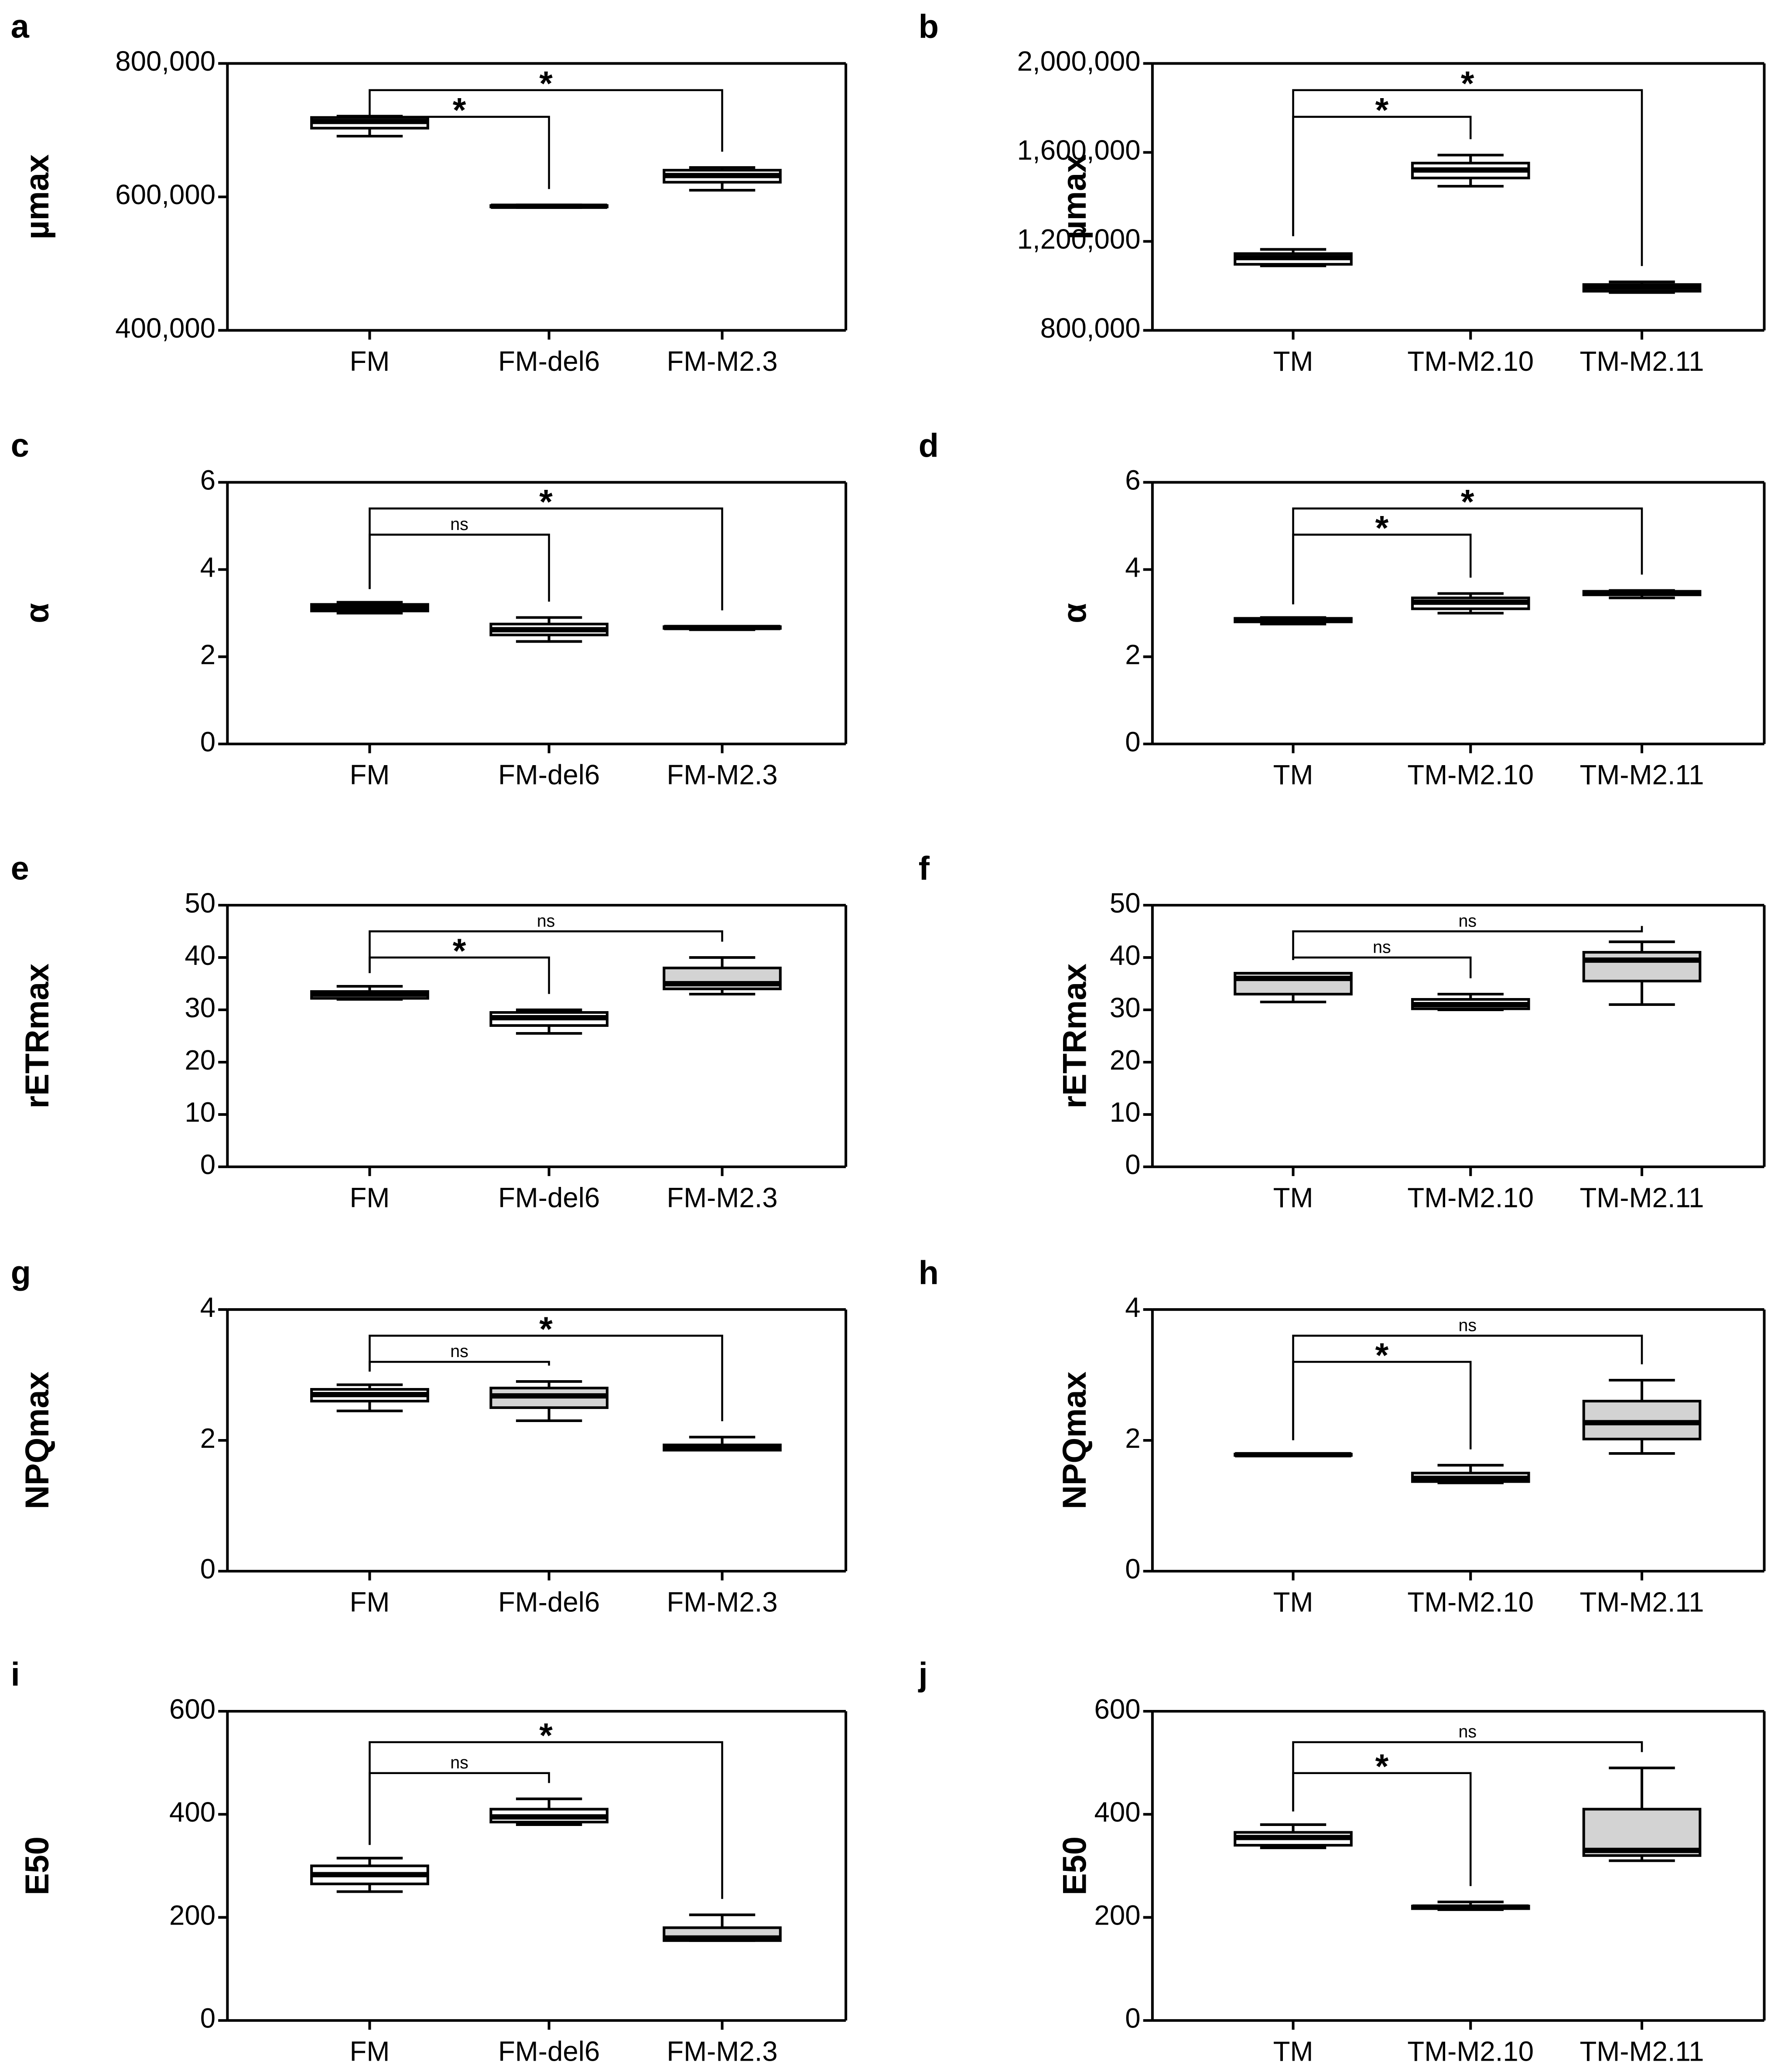 This screenshot has width=1771, height=2072. Describe the element at coordinates (929, 1273) in the screenshot. I see `panel-label: h` at that location.